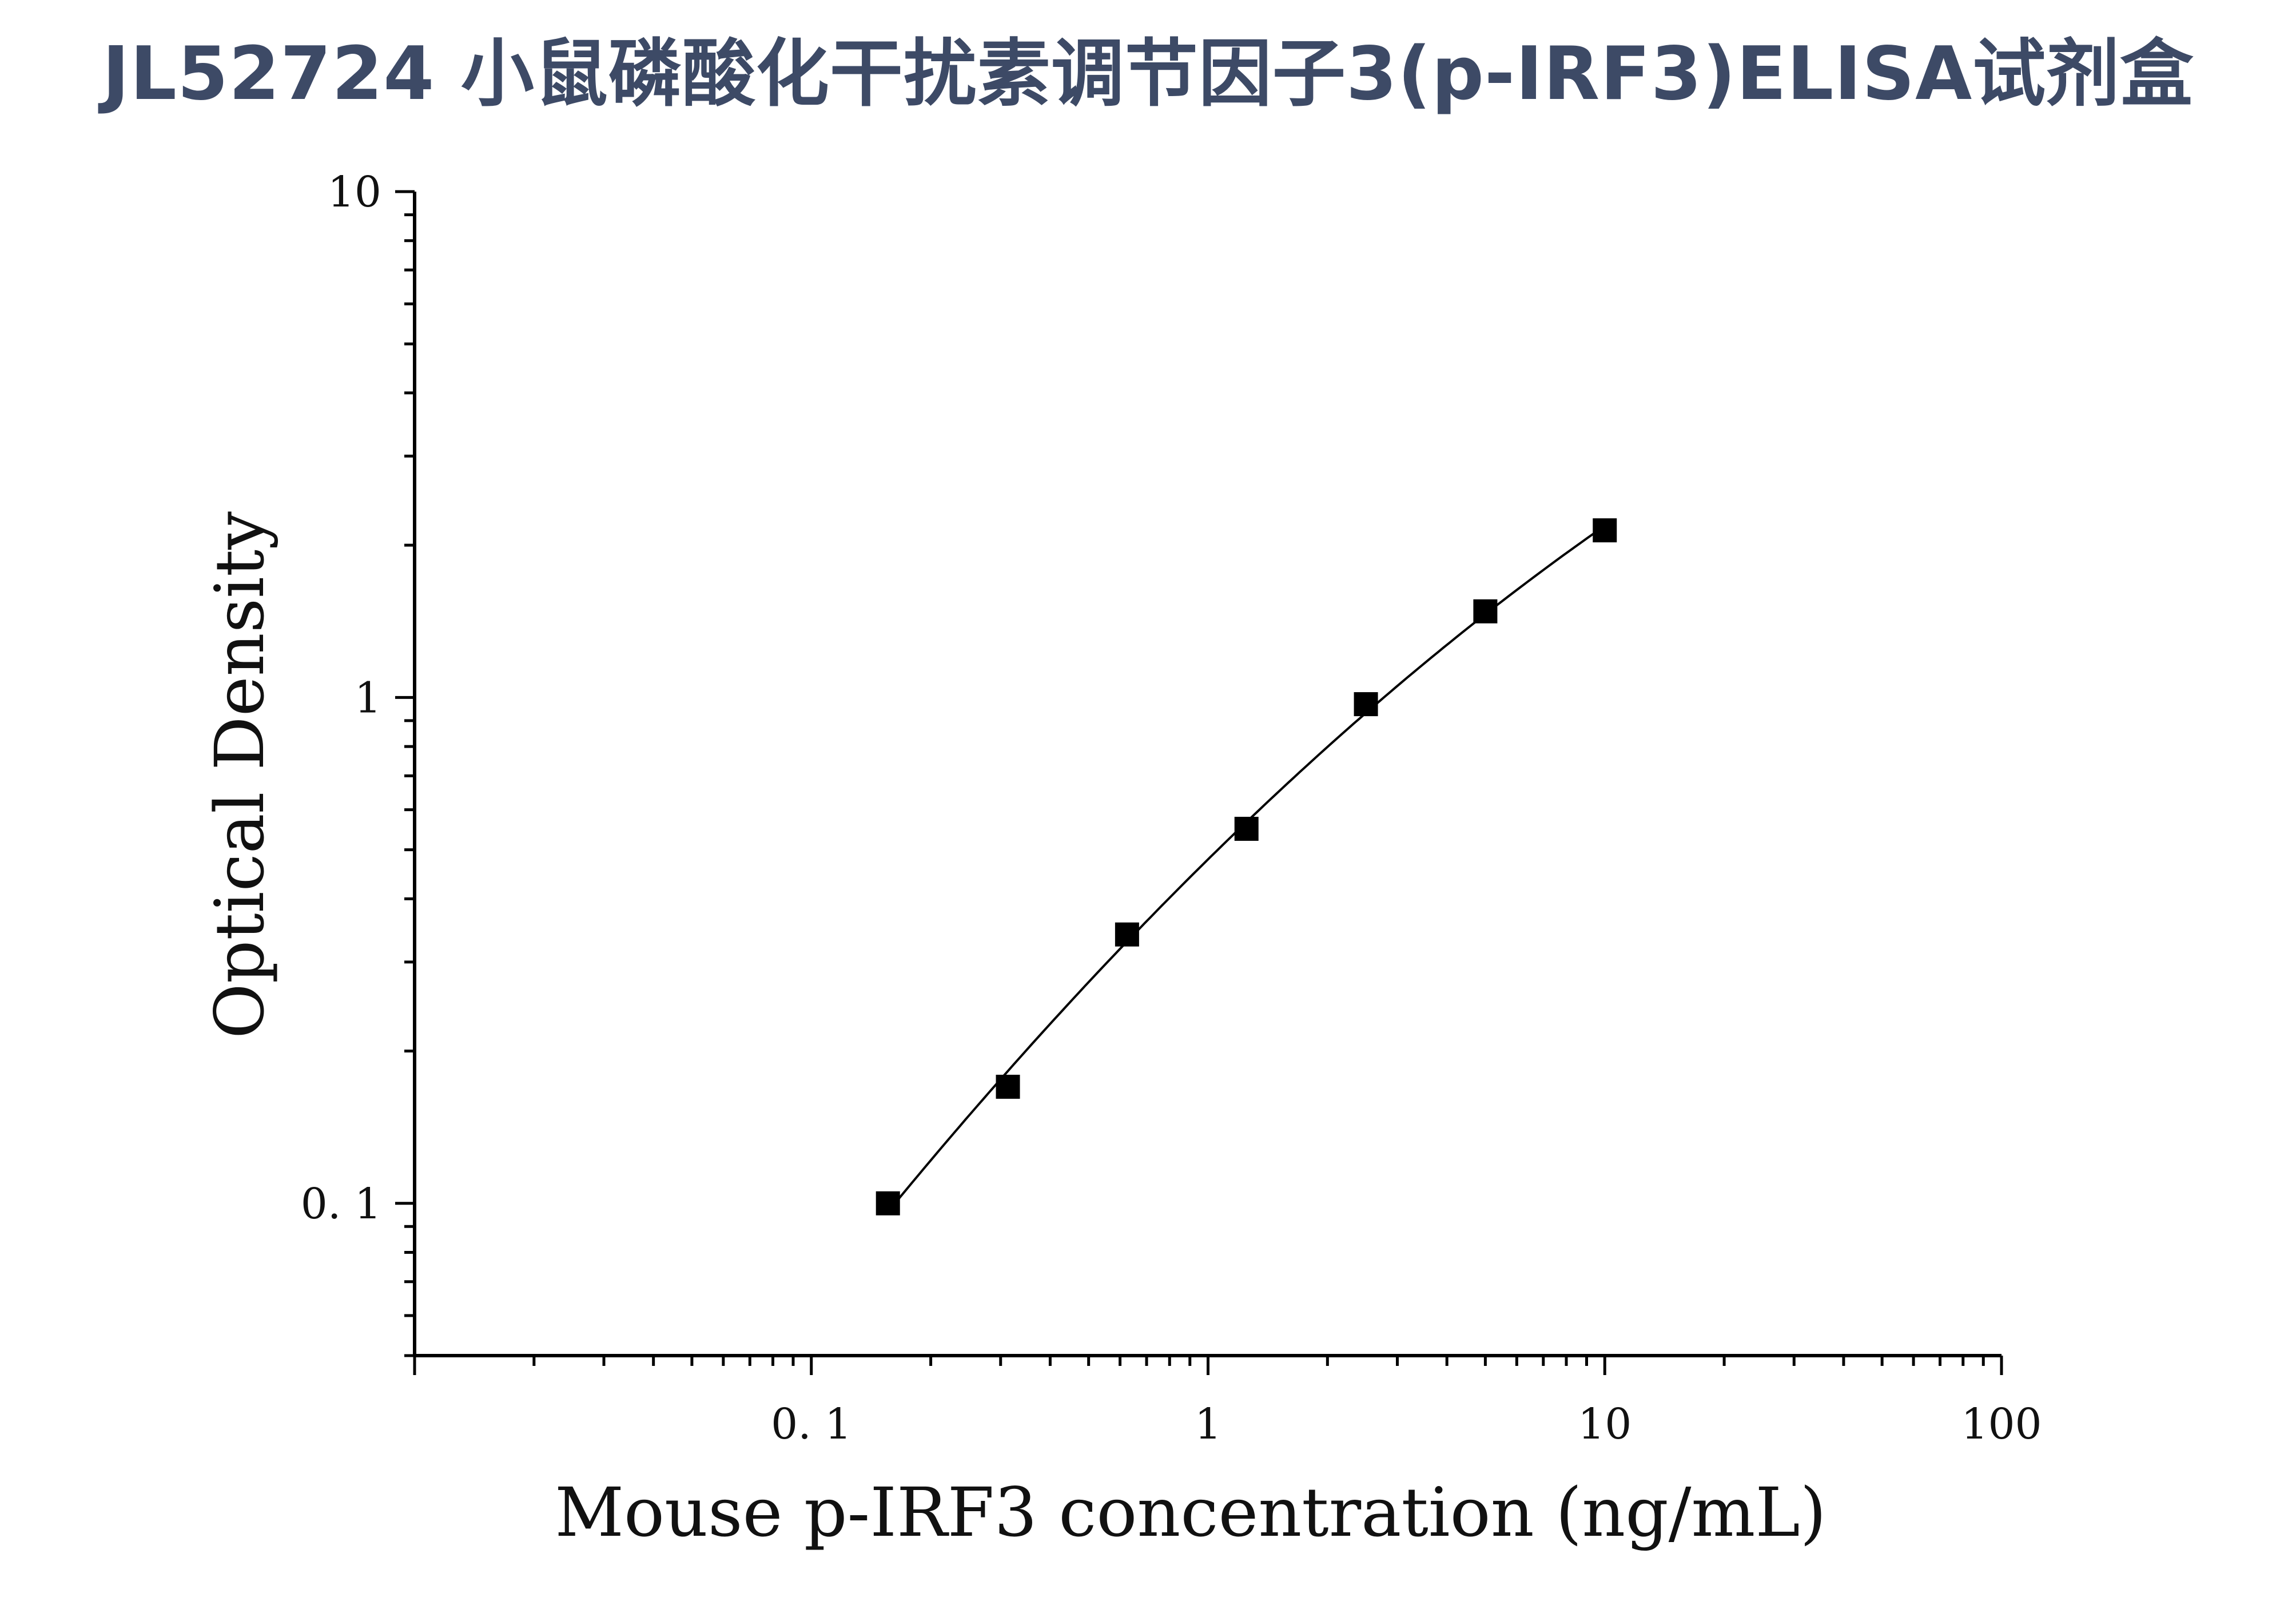 This screenshot has height=1605, width=2296. I want to click on y-tick-label: 1, so click(368, 697).